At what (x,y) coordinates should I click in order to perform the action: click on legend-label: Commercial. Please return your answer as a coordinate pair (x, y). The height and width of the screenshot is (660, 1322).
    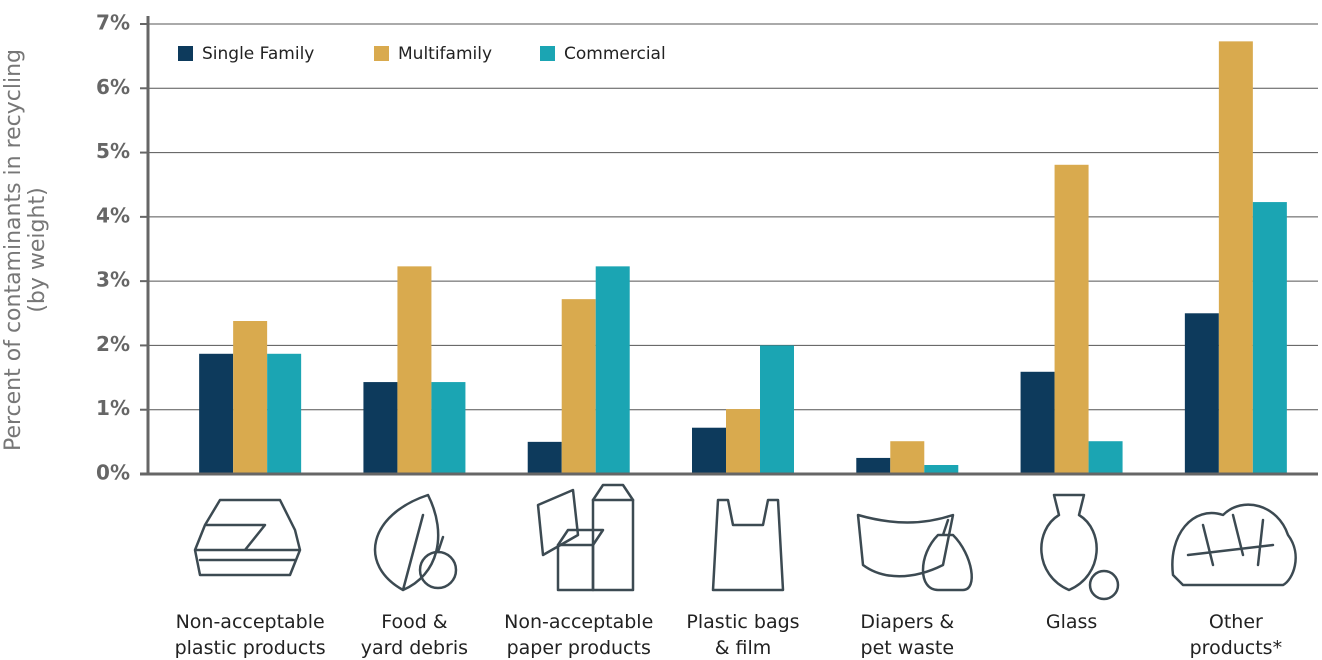
    Looking at the image, I should click on (615, 54).